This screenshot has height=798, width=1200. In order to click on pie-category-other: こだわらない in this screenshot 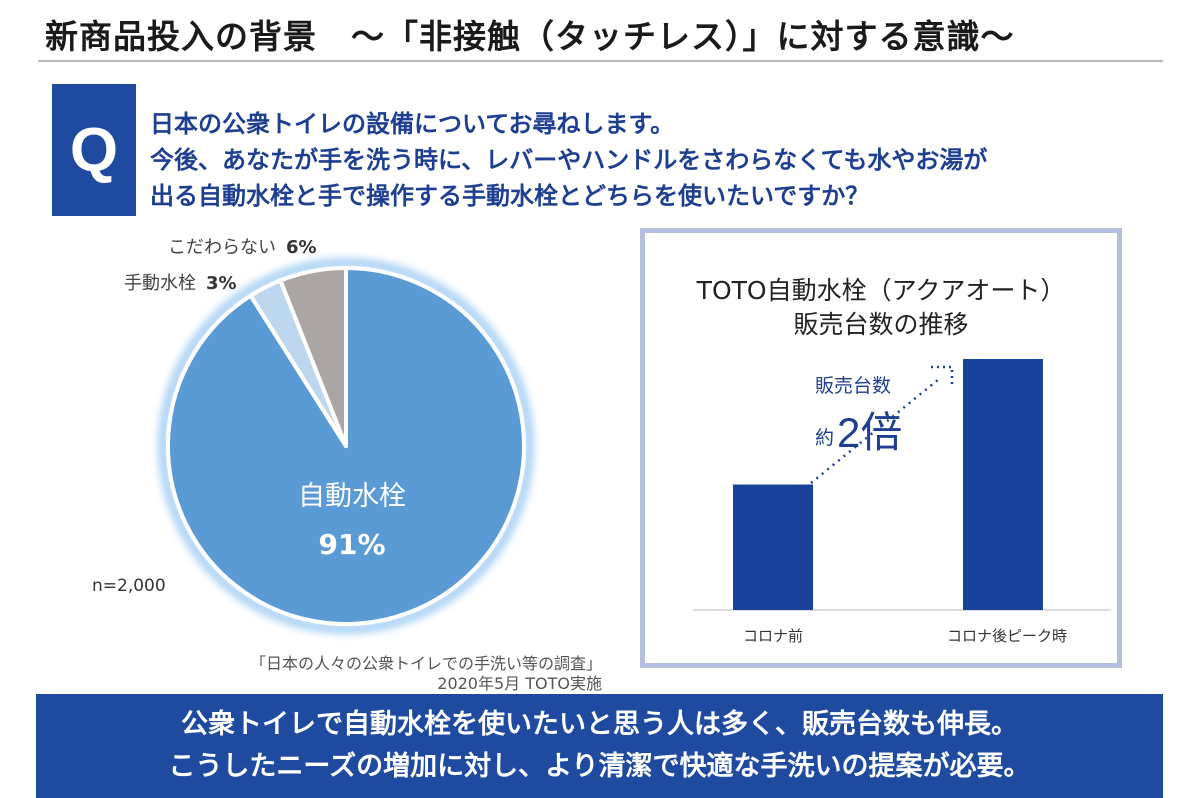, I will do `click(222, 247)`.